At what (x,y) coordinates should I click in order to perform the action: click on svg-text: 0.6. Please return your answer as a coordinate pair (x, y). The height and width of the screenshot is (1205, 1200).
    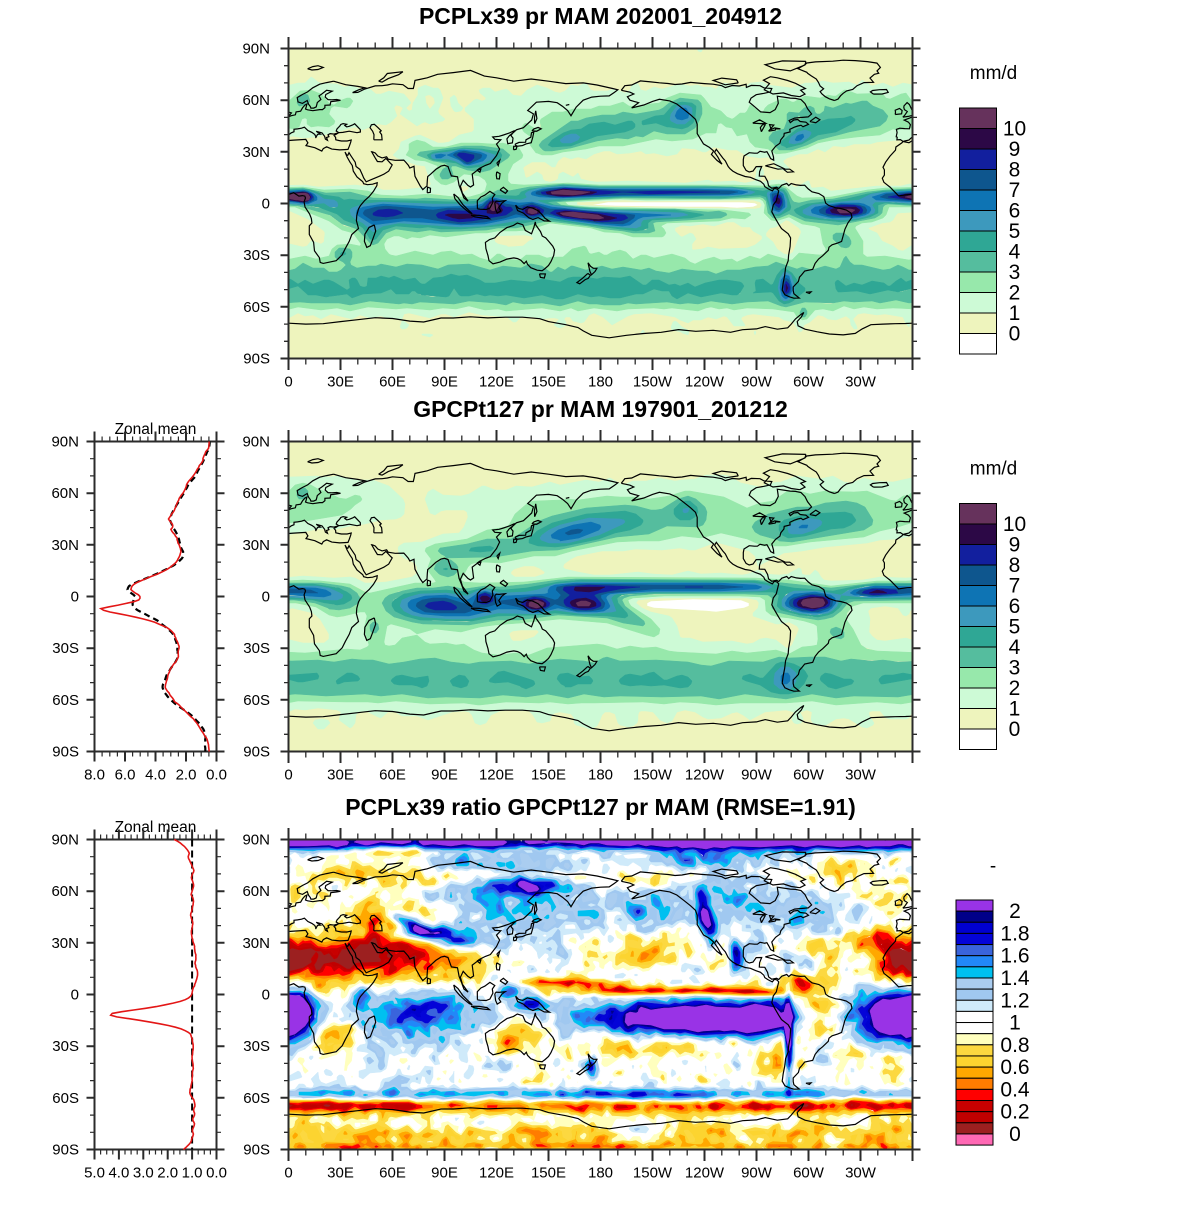
    Looking at the image, I should click on (1014, 1067).